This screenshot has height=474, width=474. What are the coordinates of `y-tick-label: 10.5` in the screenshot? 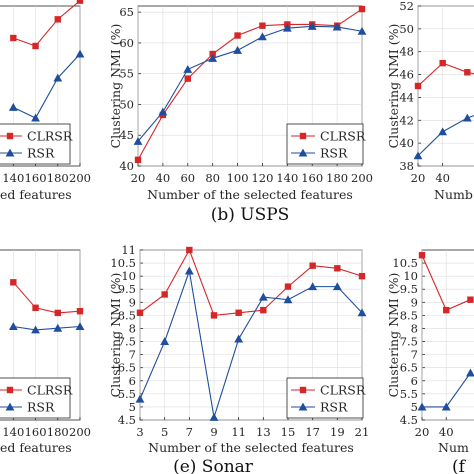 It's located at (405, 263).